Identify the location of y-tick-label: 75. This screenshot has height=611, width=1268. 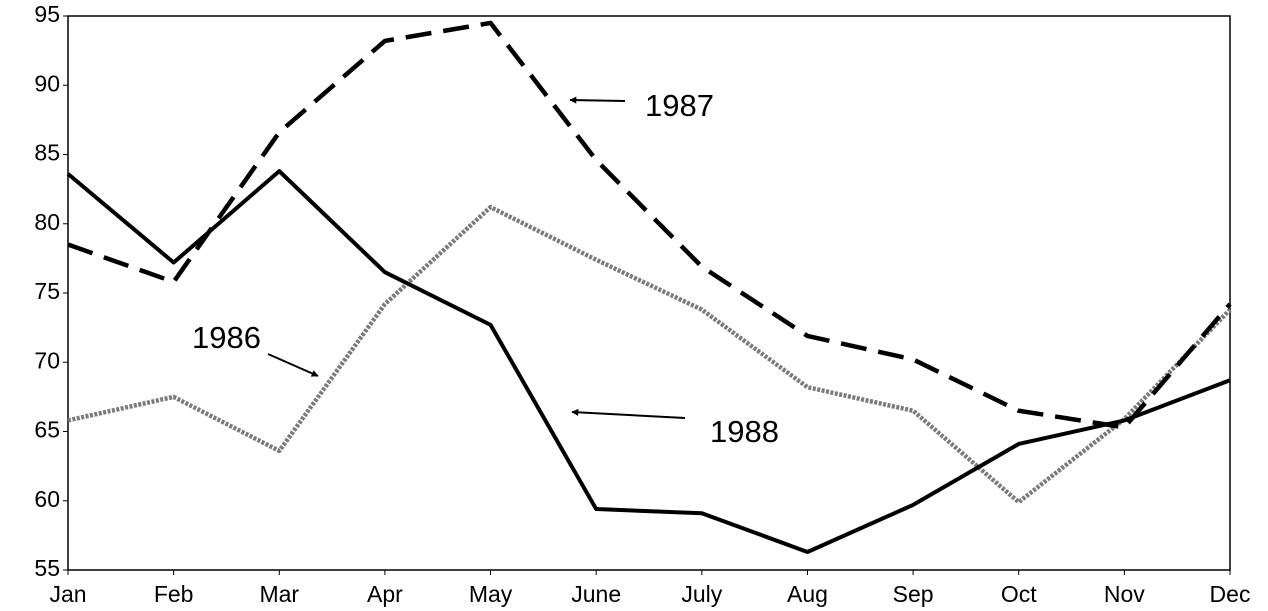
(47, 291).